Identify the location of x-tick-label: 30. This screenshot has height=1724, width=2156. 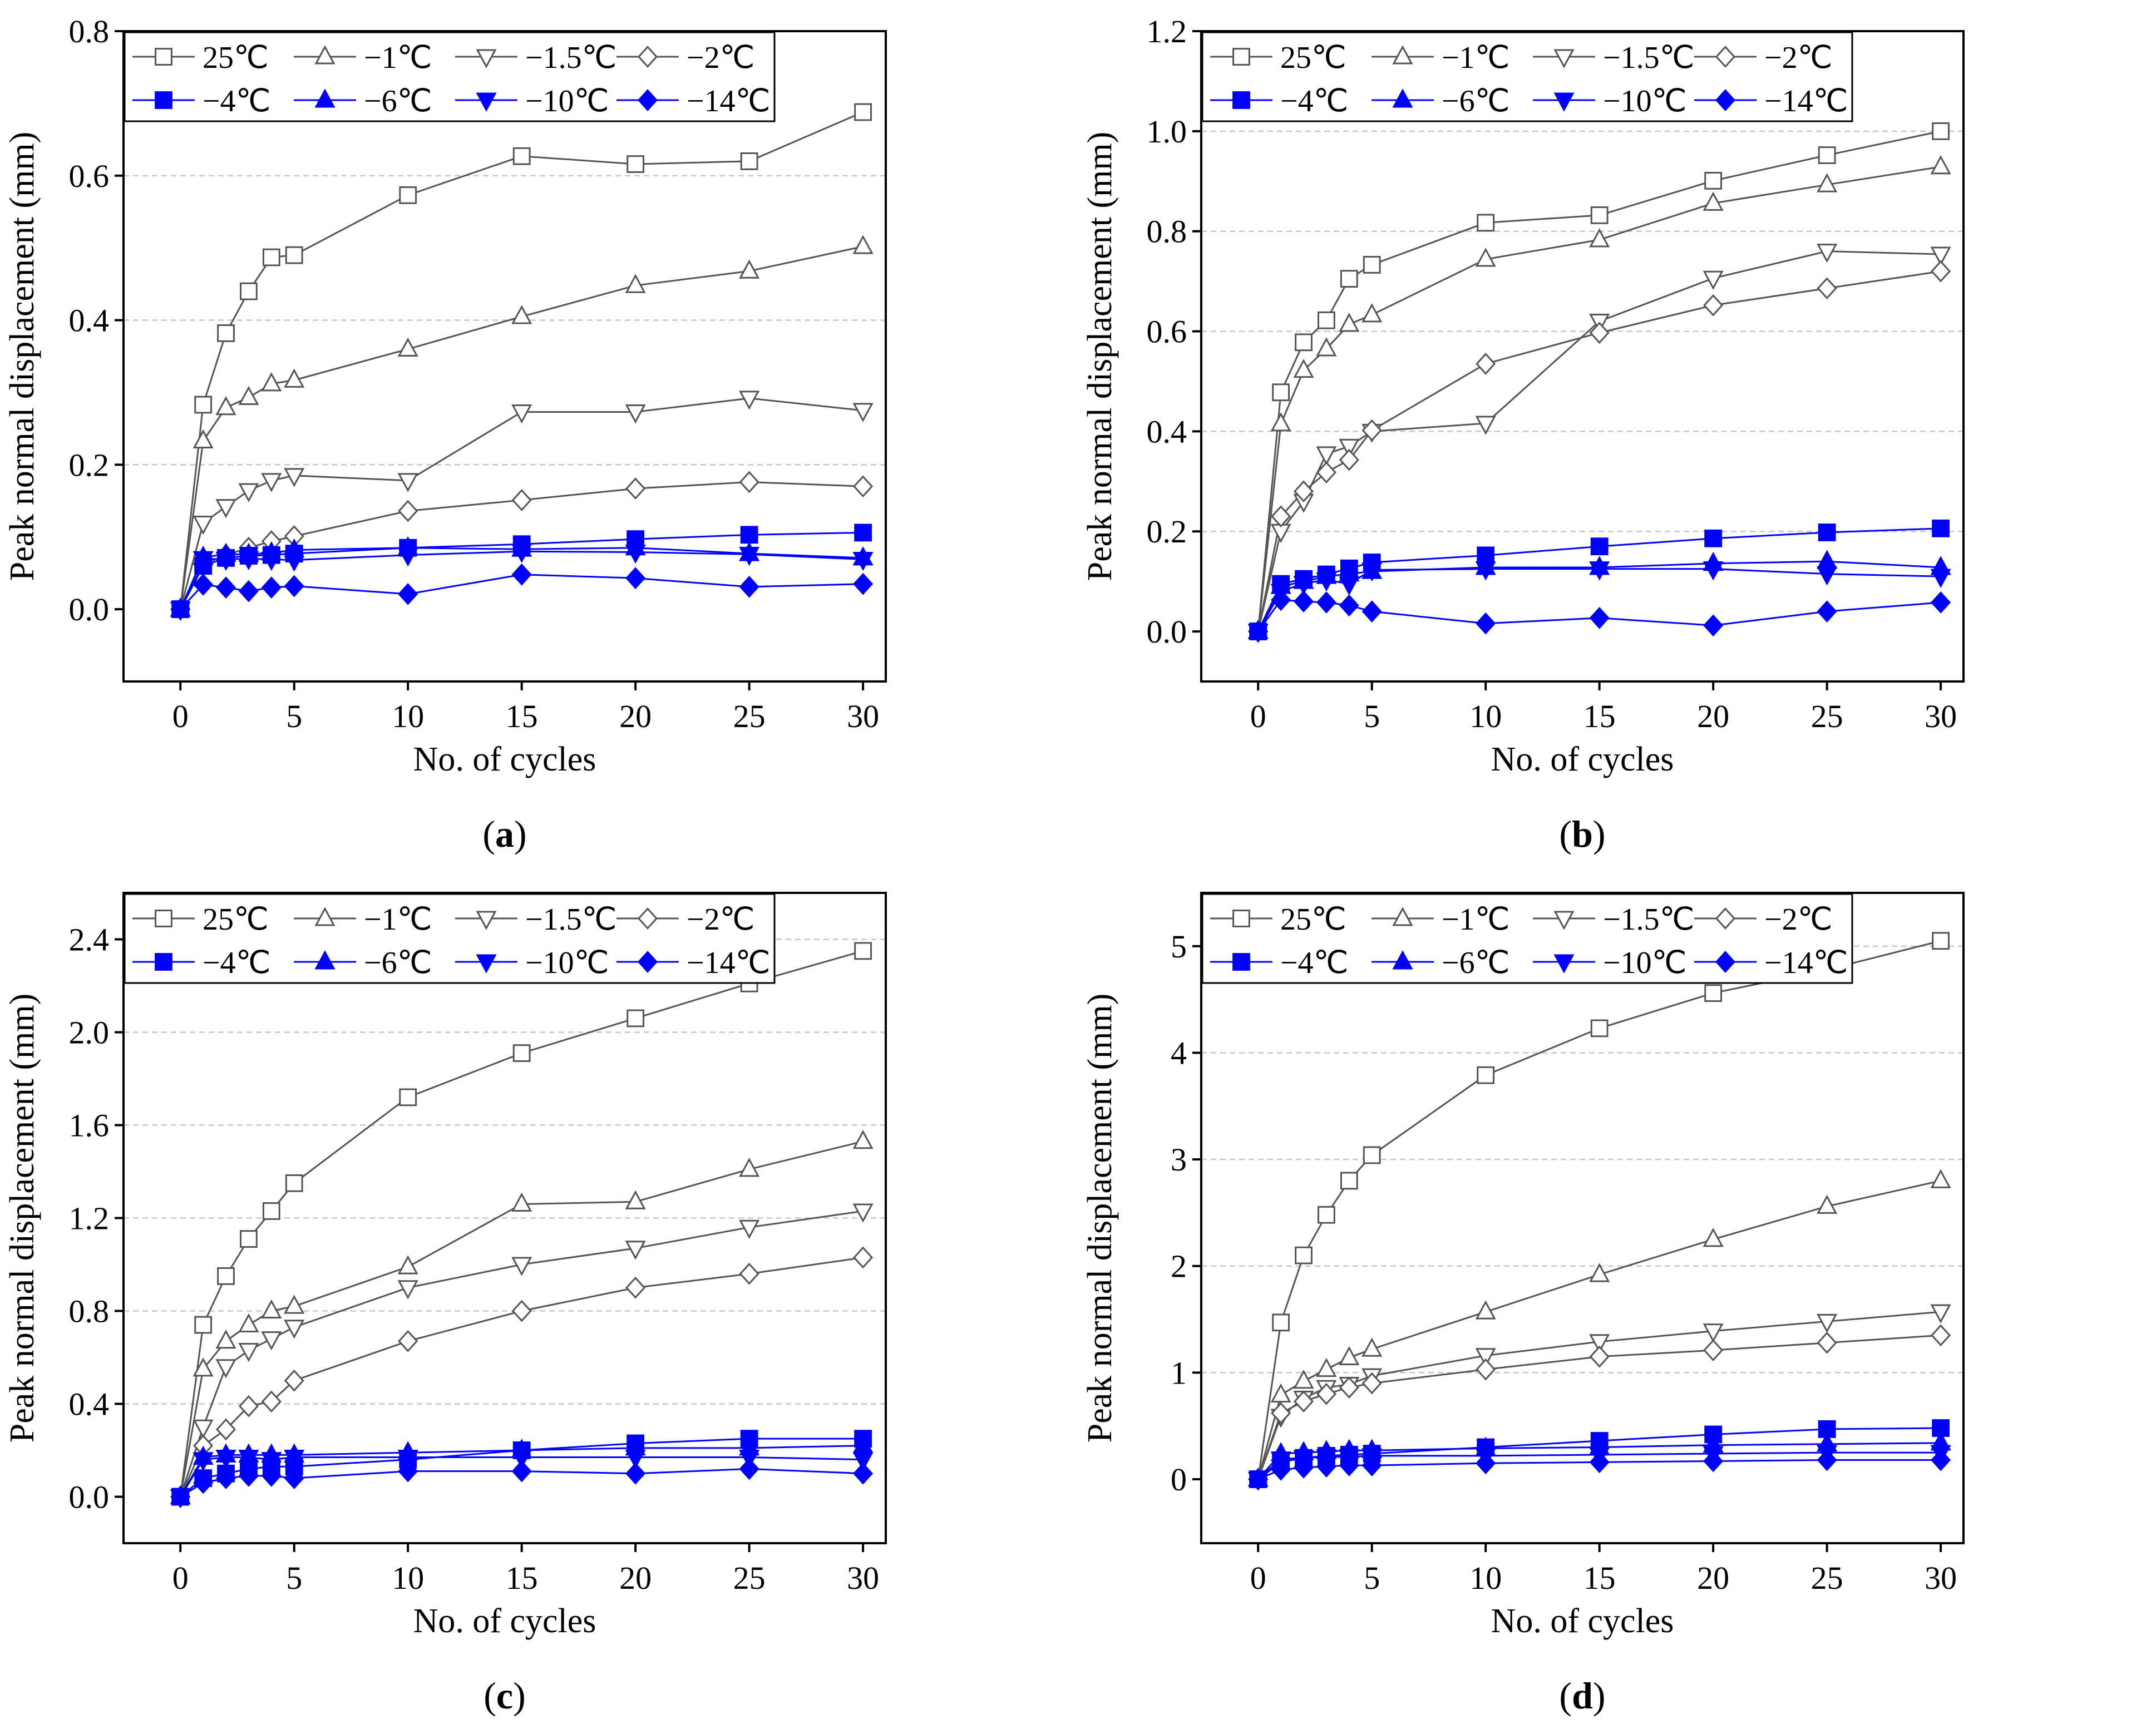
(863, 1578).